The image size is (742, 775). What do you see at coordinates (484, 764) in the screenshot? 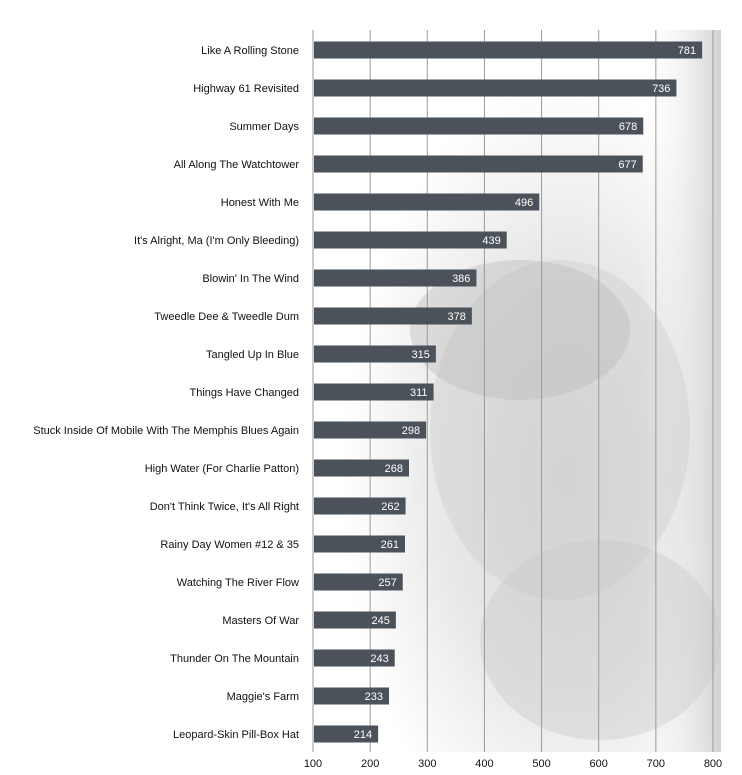
I see `x-tick-label: 400` at bounding box center [484, 764].